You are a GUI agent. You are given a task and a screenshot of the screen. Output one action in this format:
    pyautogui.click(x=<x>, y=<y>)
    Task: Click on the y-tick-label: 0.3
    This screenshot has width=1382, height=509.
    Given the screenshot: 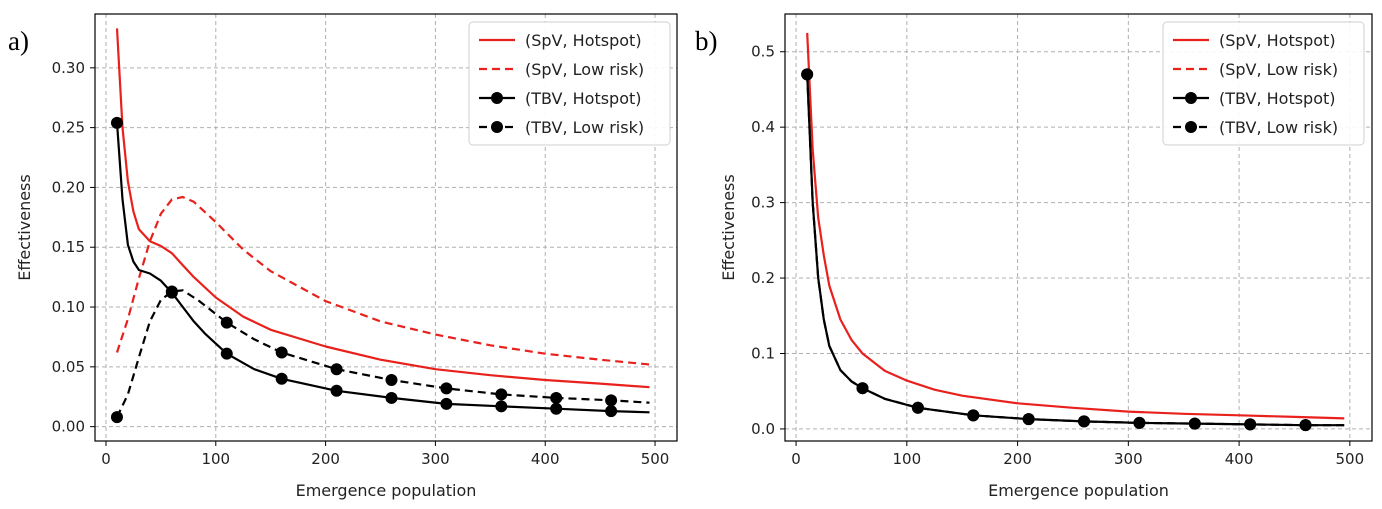 What is the action you would take?
    pyautogui.click(x=763, y=203)
    